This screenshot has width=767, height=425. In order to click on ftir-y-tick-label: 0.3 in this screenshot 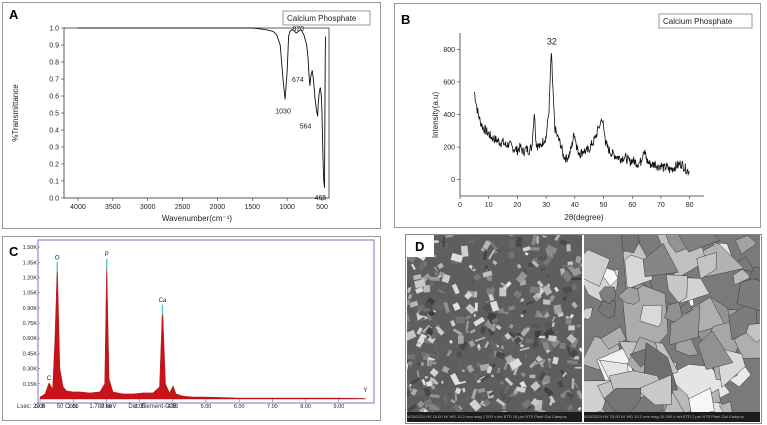, I will do `click(54, 148)`.